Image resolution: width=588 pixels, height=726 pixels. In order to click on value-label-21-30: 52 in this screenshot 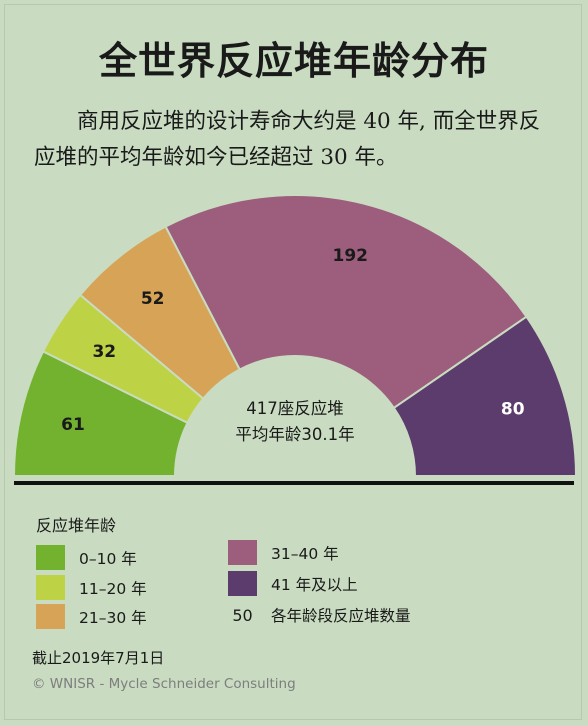, I will do `click(153, 299)`.